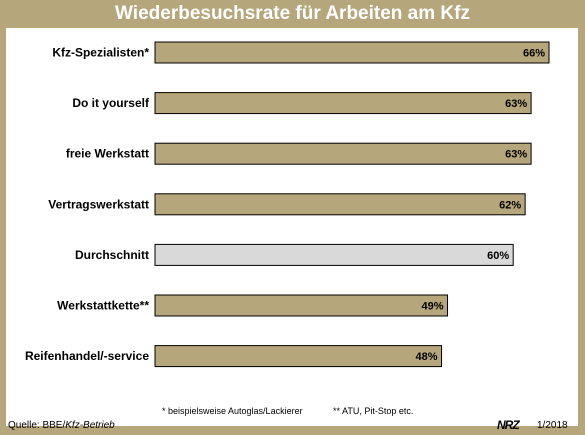 The width and height of the screenshot is (585, 435). I want to click on category-label: Durchschnitt, so click(112, 255).